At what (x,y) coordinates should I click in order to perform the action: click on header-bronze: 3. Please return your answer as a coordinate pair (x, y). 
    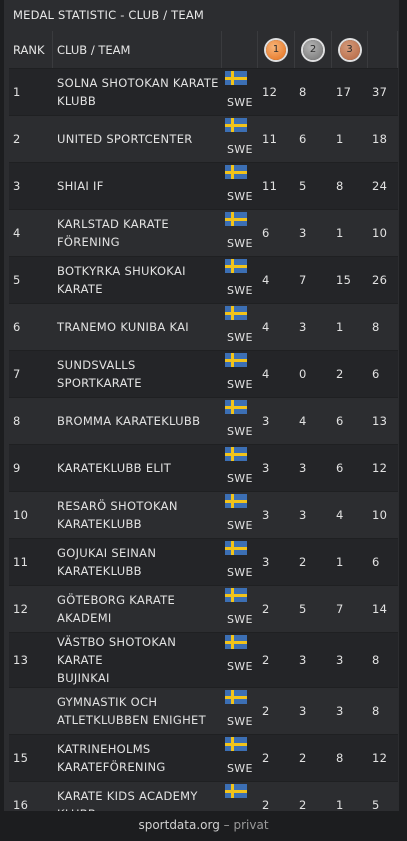
    Looking at the image, I should click on (350, 49).